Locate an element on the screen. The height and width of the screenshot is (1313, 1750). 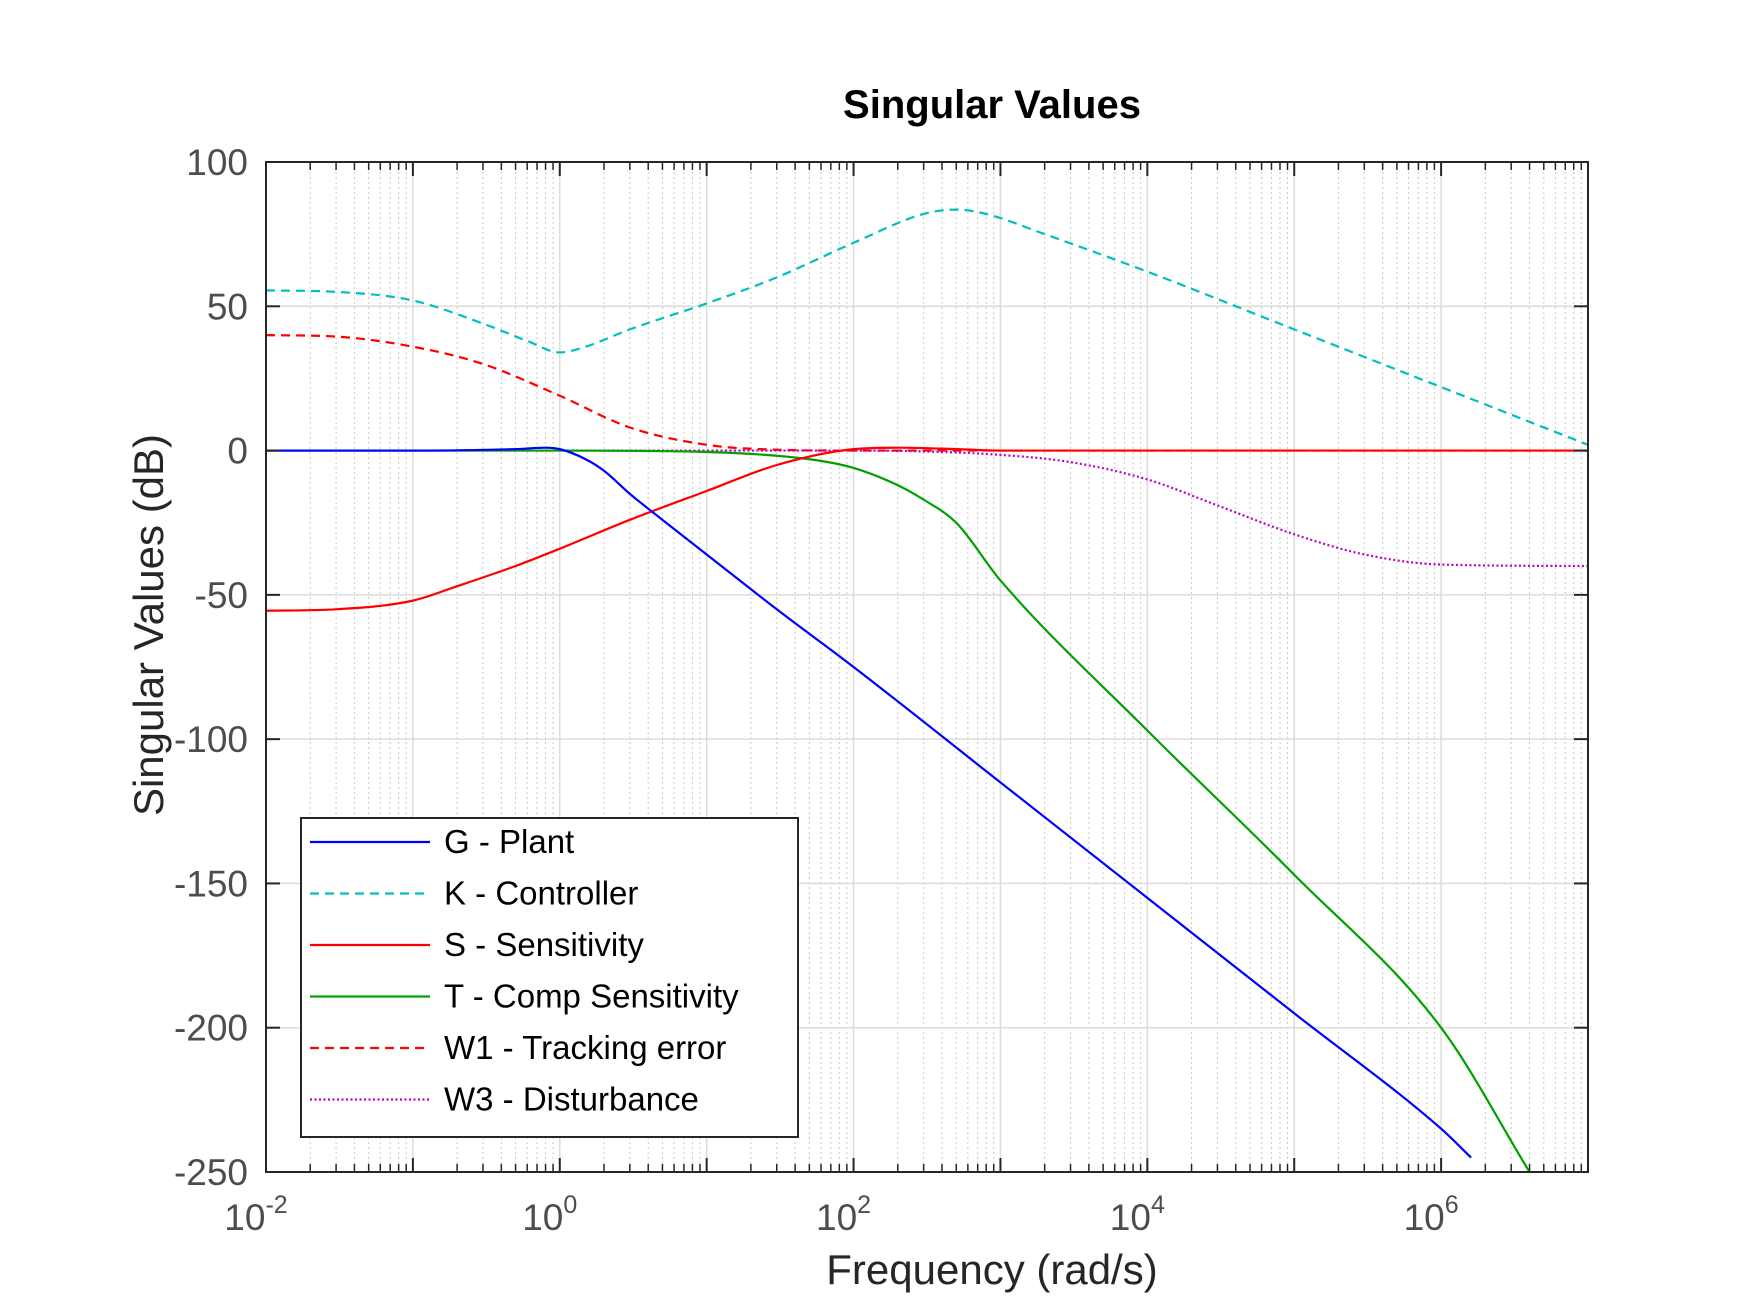
legend-label-0: G - Plant is located at coordinates (509, 841).